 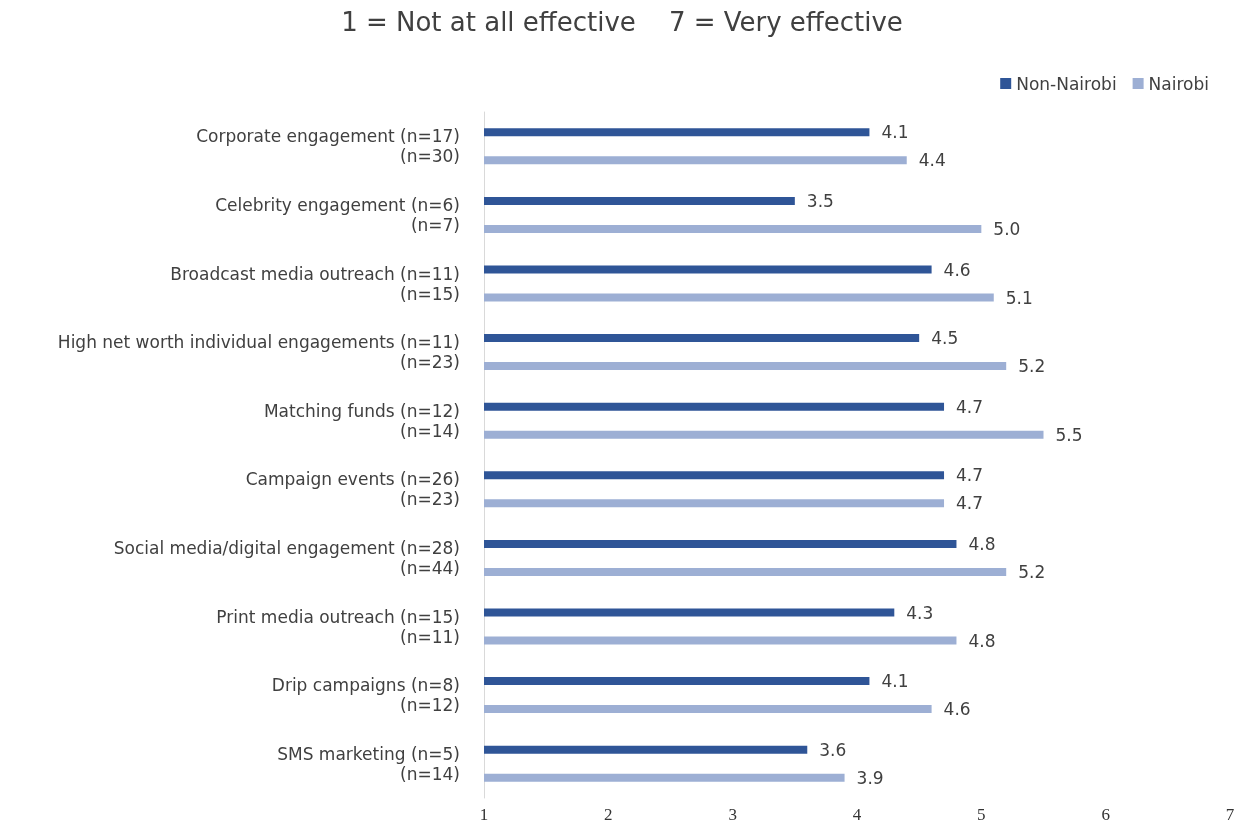 What do you see at coordinates (920, 612) in the screenshot?
I see `data-label: 4.3` at bounding box center [920, 612].